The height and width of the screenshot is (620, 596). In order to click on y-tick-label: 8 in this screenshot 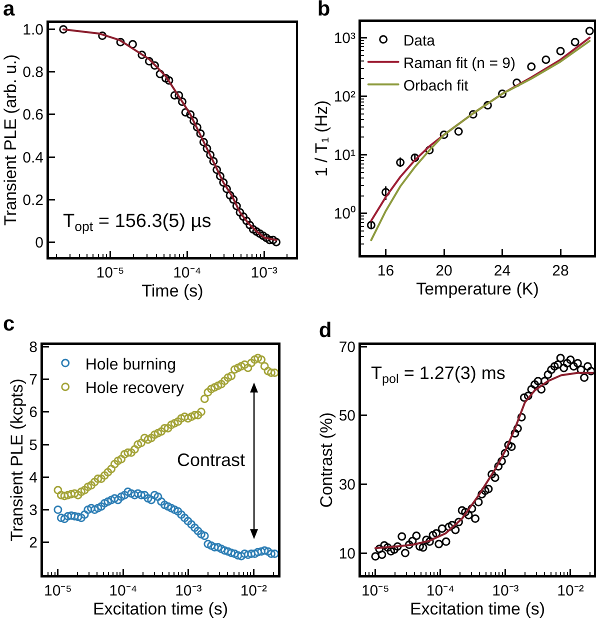, I will do `click(33, 347)`.